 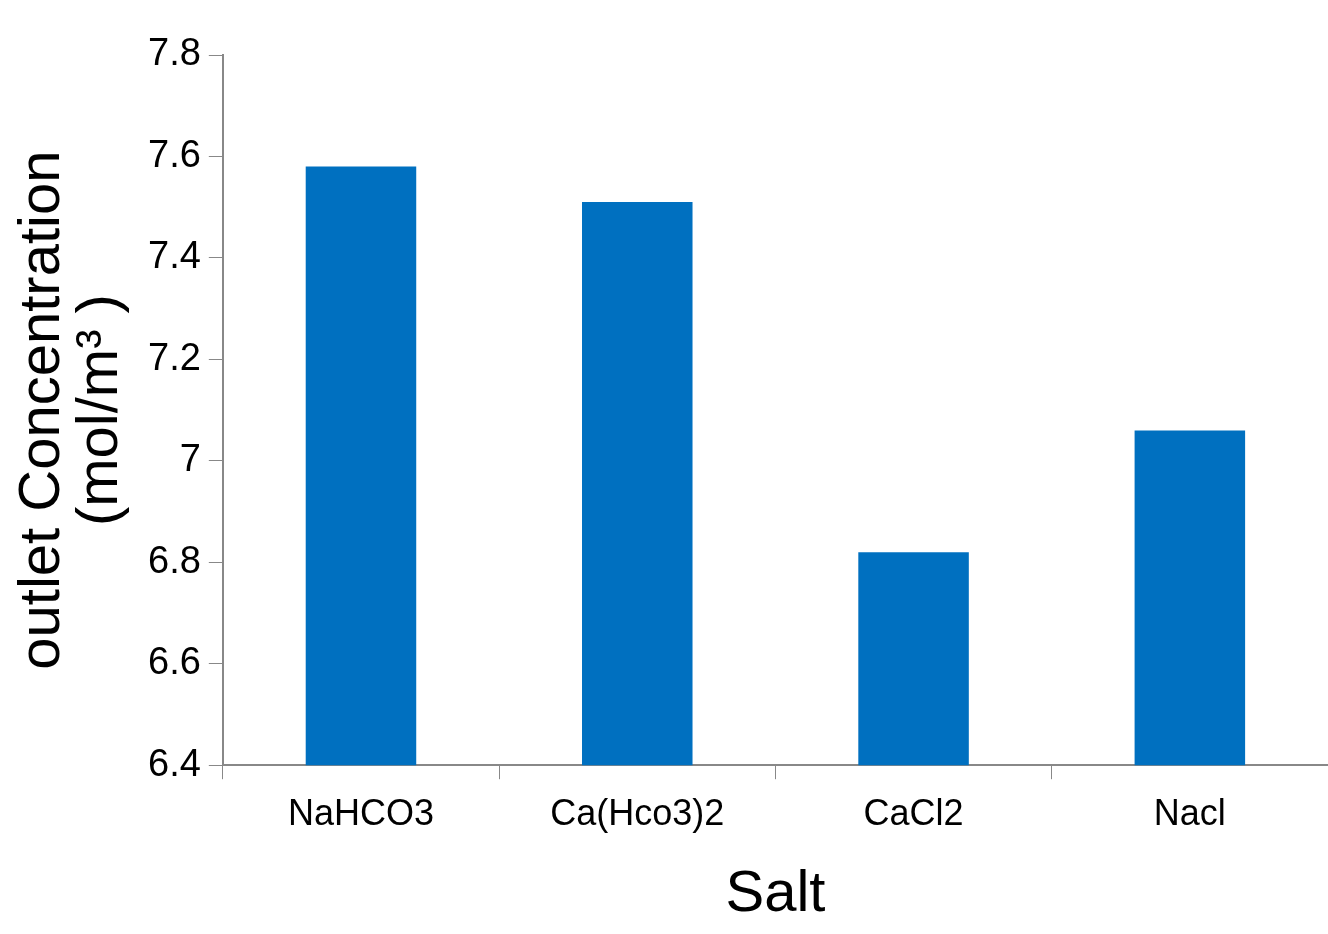 What do you see at coordinates (1189, 812) in the screenshot?
I see `x-tick-label: Nacl` at bounding box center [1189, 812].